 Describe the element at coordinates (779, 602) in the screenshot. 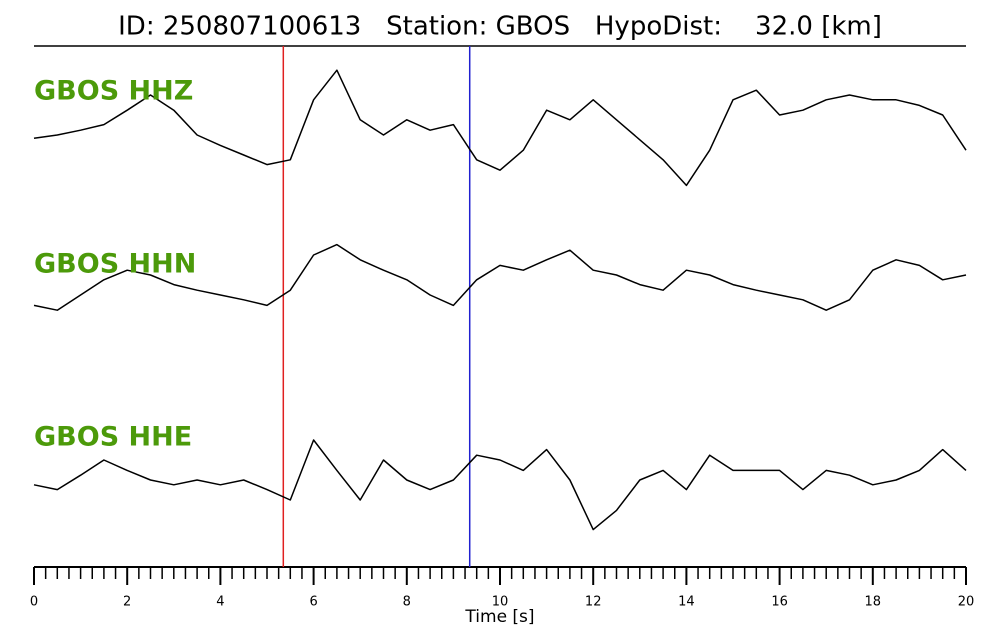

I see `x-tick-label: 16` at that location.